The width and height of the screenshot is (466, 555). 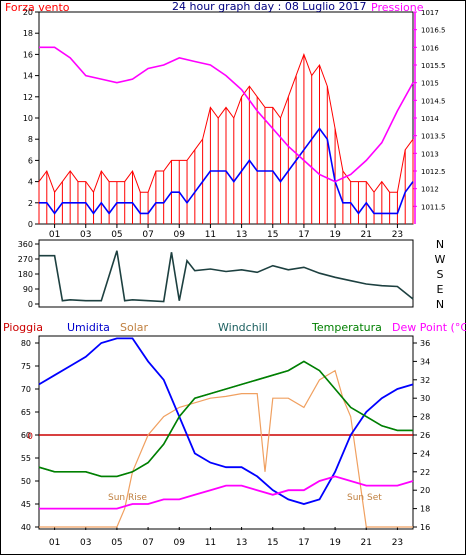 What do you see at coordinates (37, 7) in the screenshot?
I see `wind-label: Forza vento` at bounding box center [37, 7].